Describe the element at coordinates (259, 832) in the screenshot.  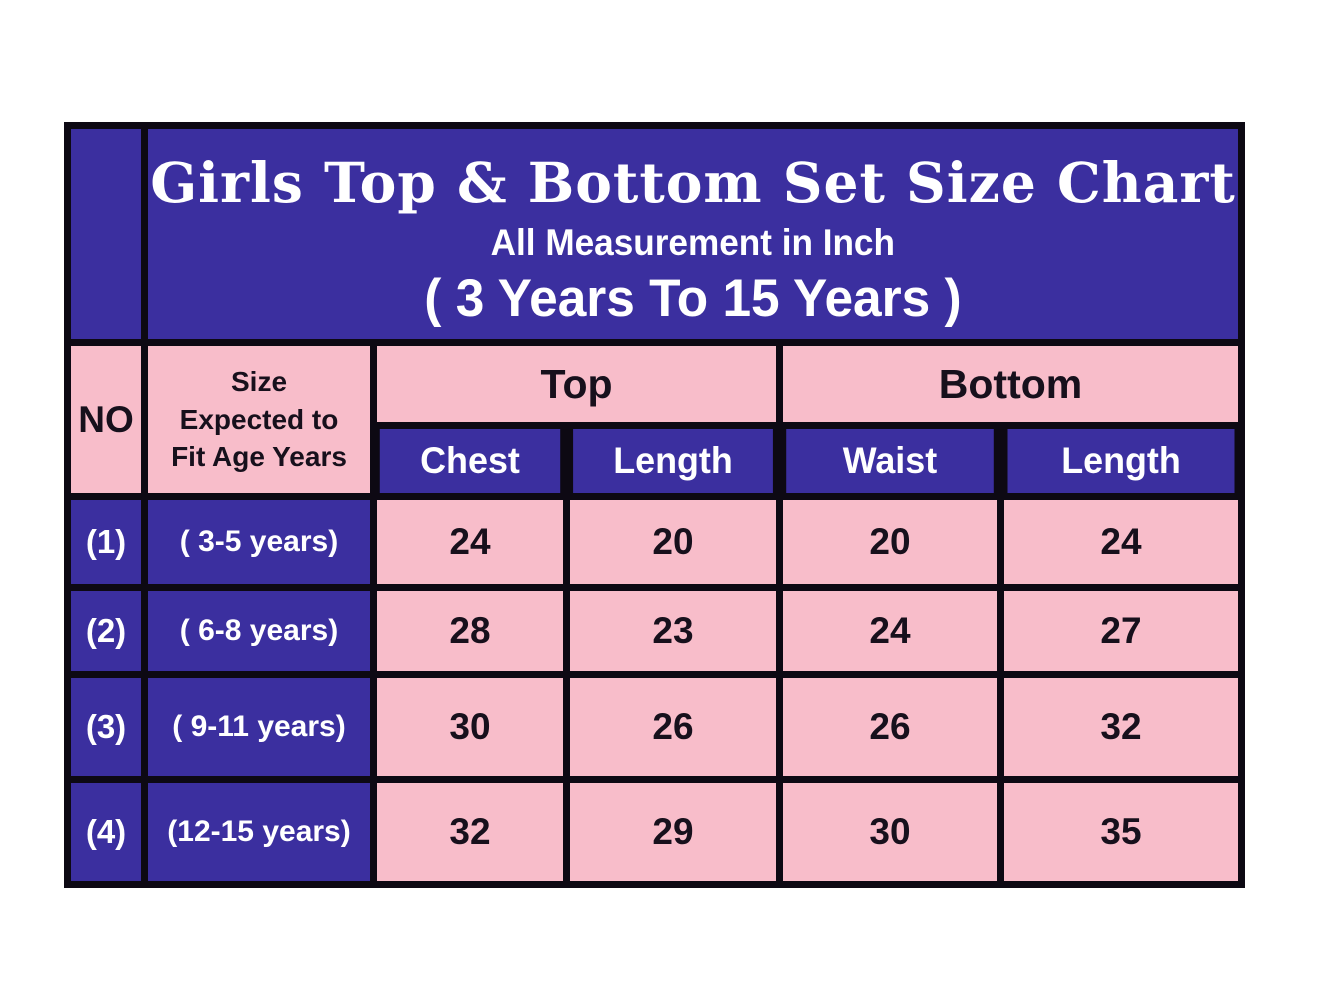
I see `row-4-age-label: (12-15 years)` at that location.